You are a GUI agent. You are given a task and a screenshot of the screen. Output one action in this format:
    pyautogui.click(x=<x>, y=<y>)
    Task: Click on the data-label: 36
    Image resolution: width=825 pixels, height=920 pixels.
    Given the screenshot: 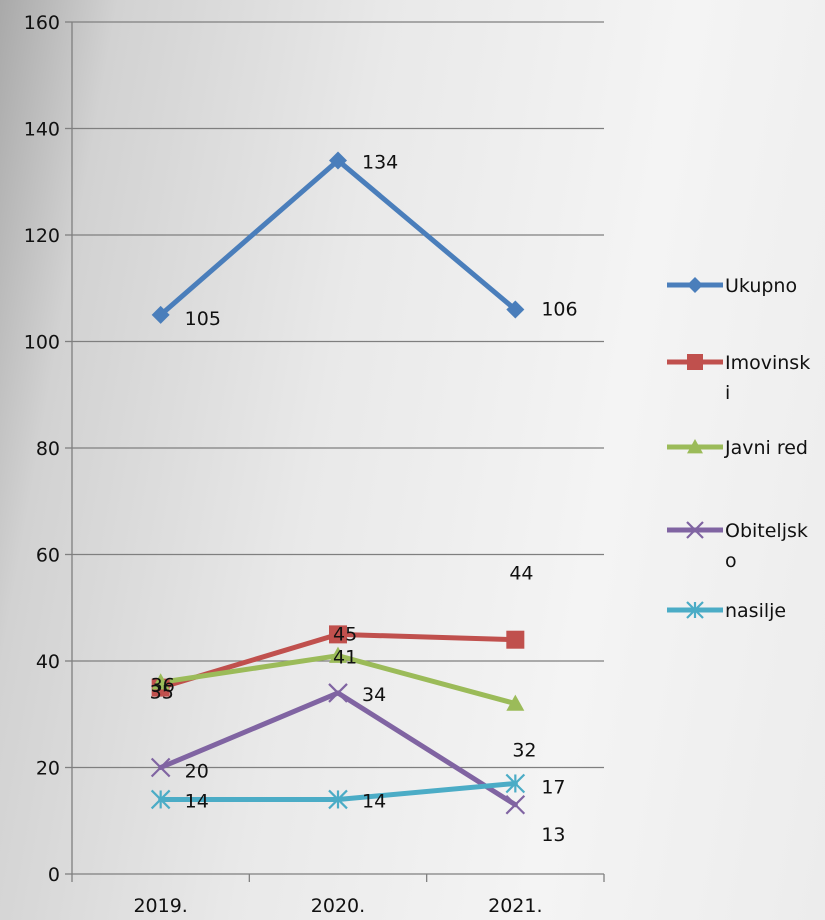 What is the action you would take?
    pyautogui.click(x=163, y=685)
    